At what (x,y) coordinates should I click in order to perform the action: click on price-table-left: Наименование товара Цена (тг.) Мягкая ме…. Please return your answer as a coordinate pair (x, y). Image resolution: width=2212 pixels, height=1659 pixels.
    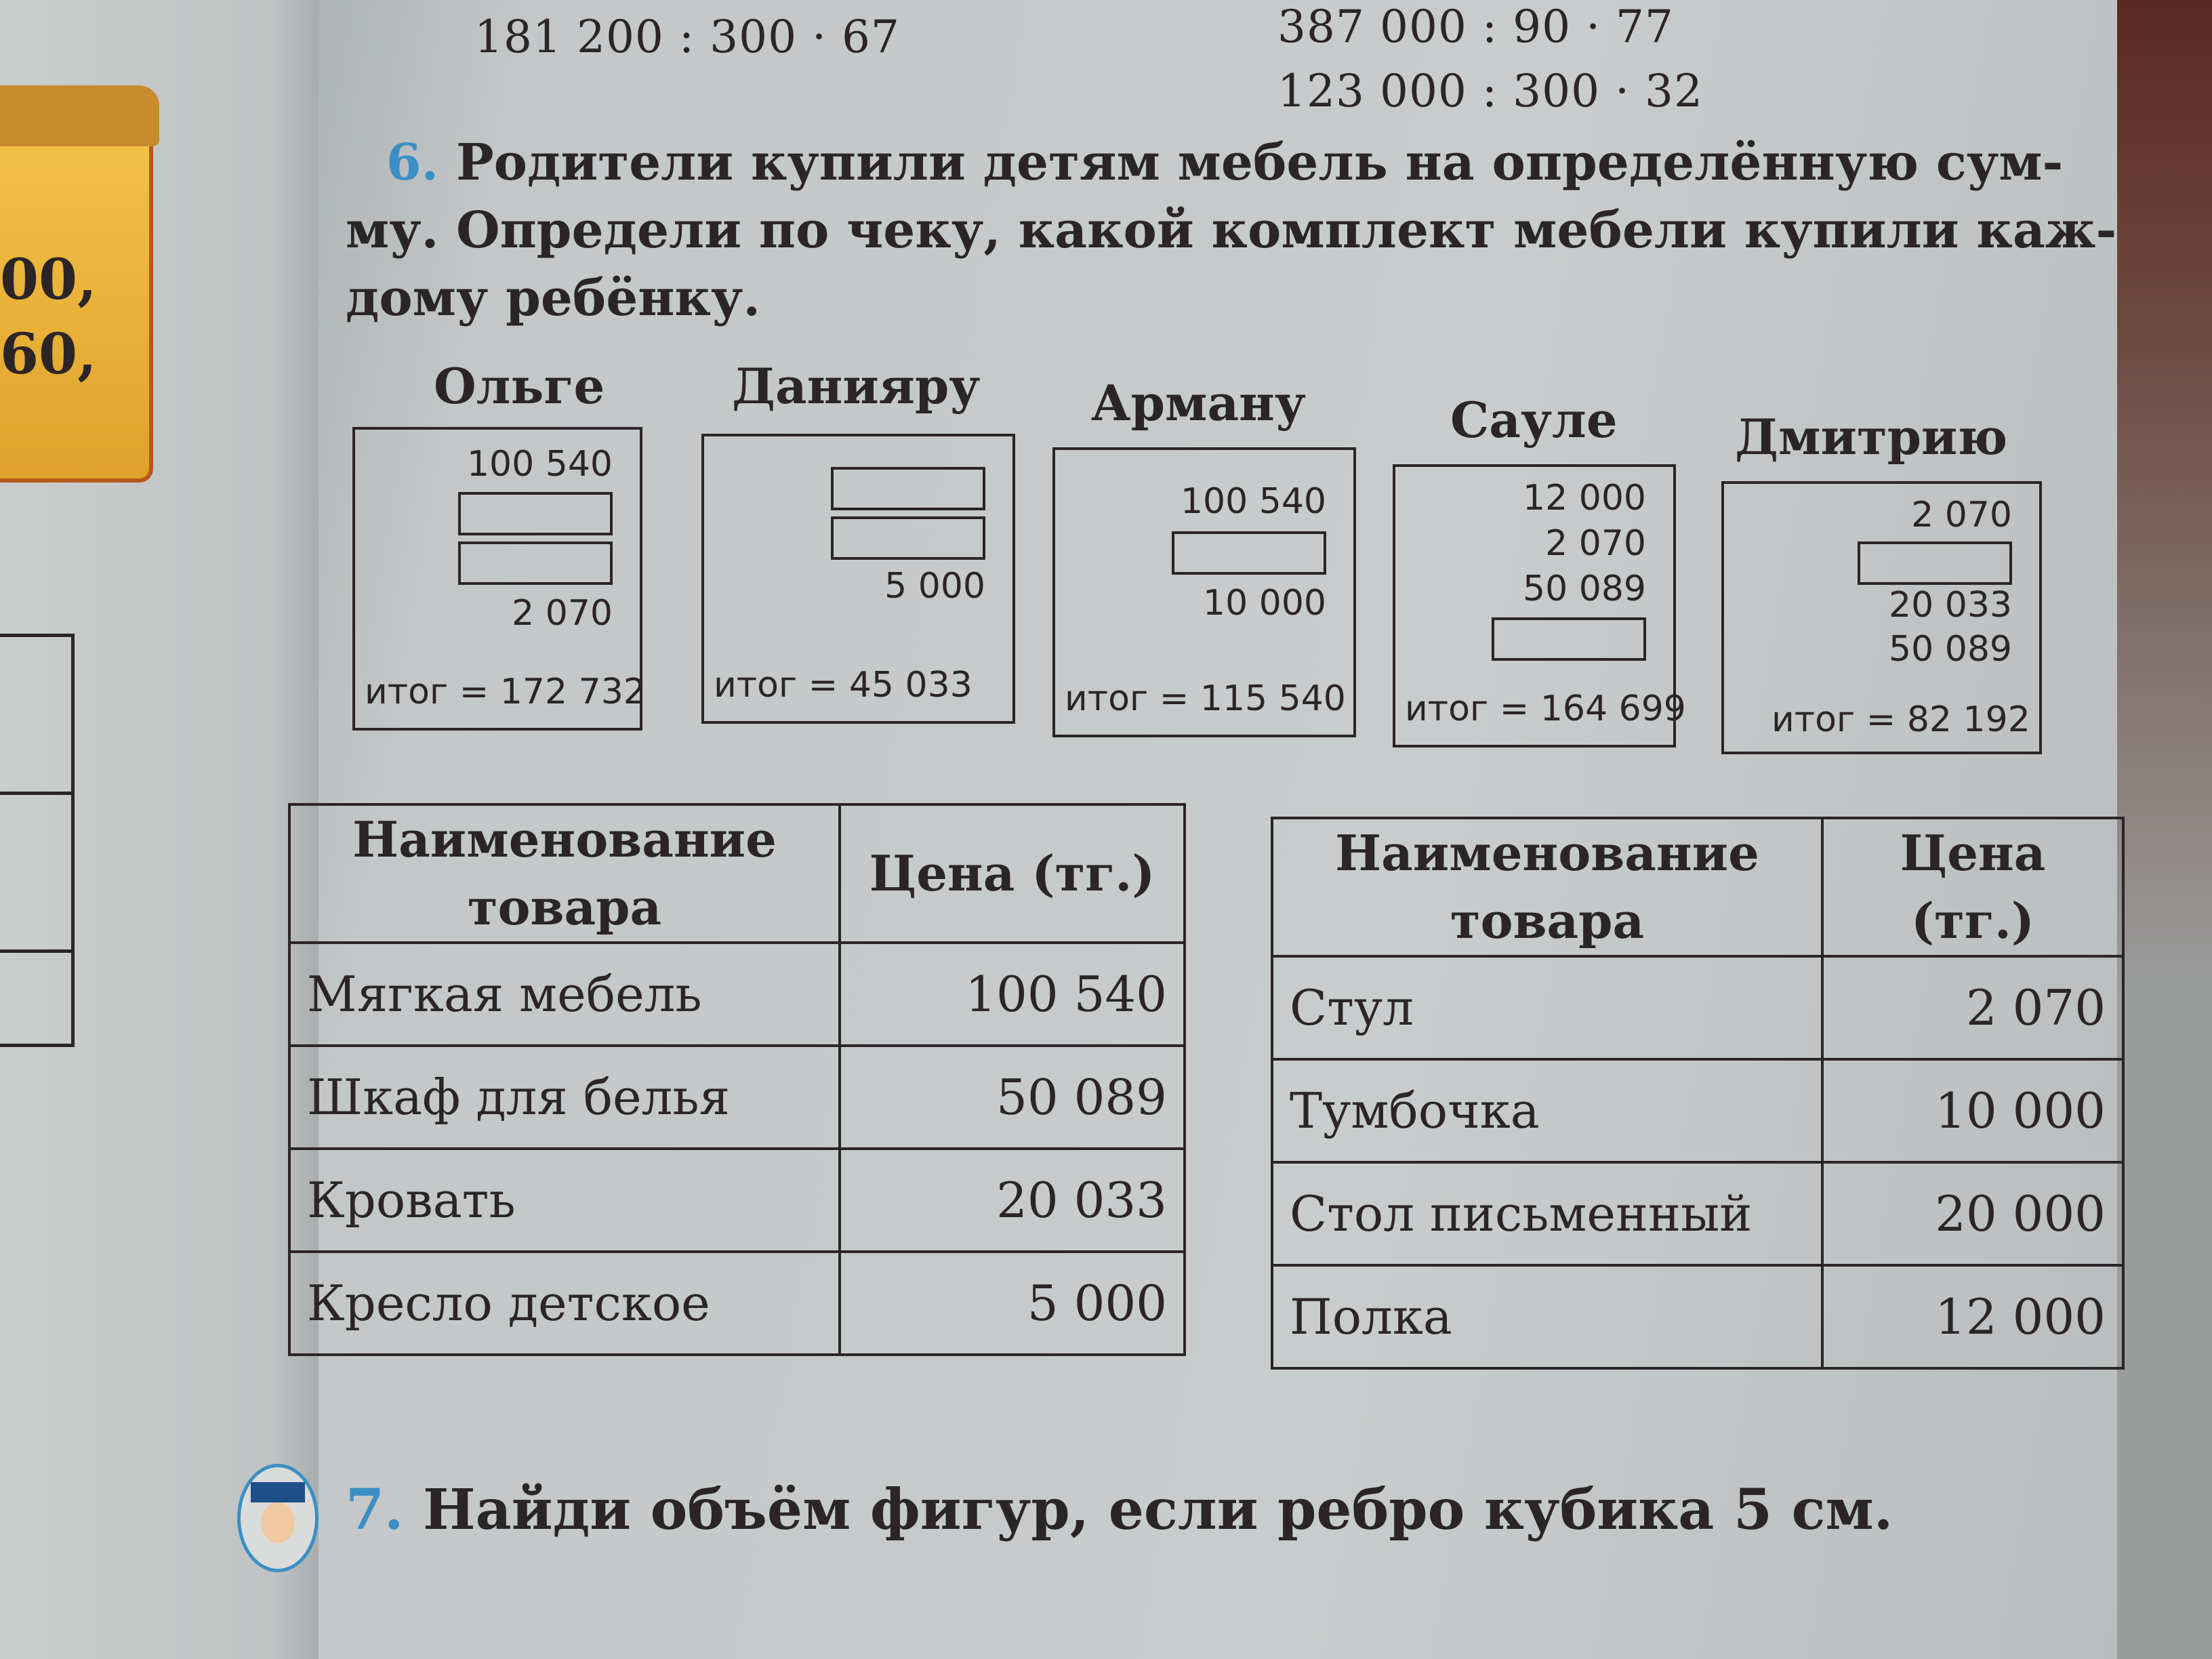
    Looking at the image, I should click on (737, 1079).